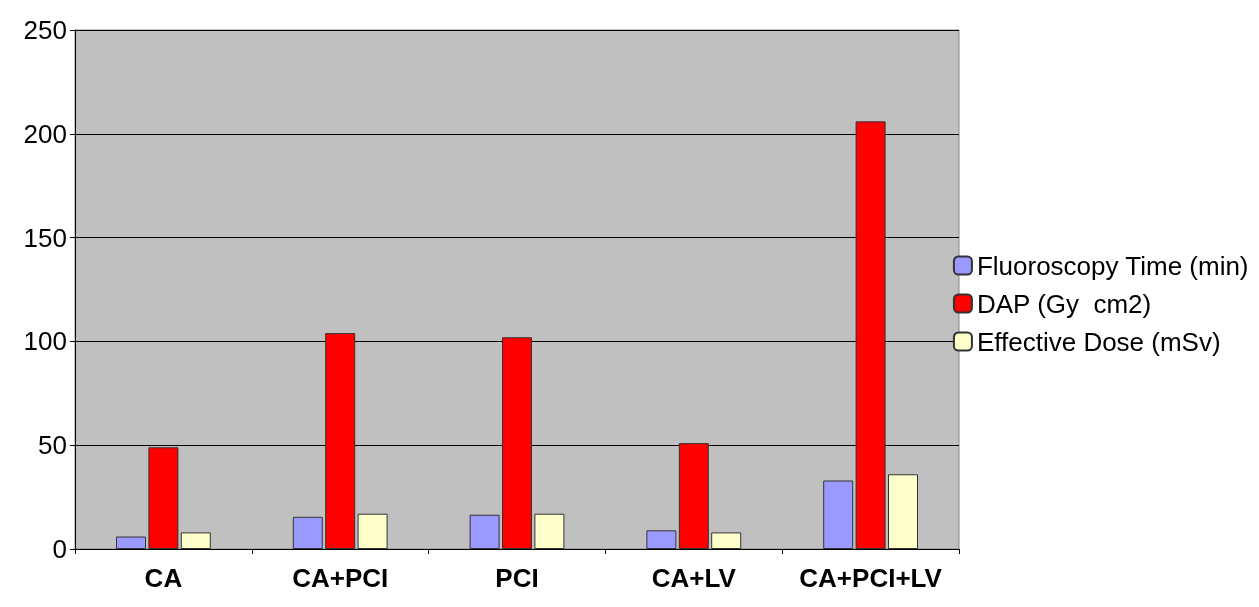 This screenshot has width=1259, height=607. Describe the element at coordinates (59, 549) in the screenshot. I see `y-tick-label: 0` at that location.